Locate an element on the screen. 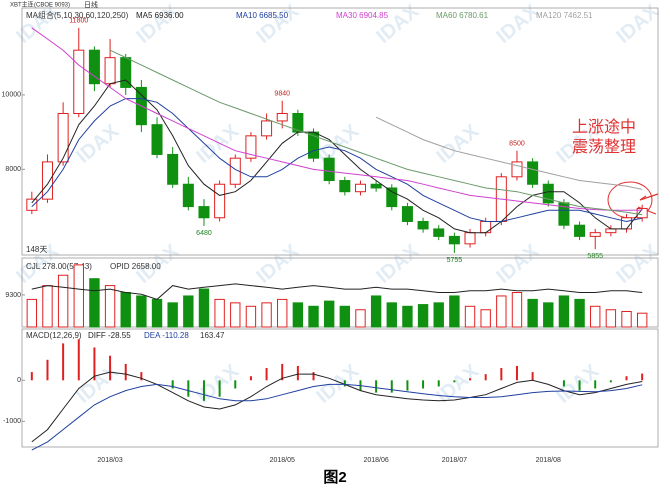 This screenshot has width=670, height=496. volume-line-name: OPID 2658.00 is located at coordinates (135, 266).